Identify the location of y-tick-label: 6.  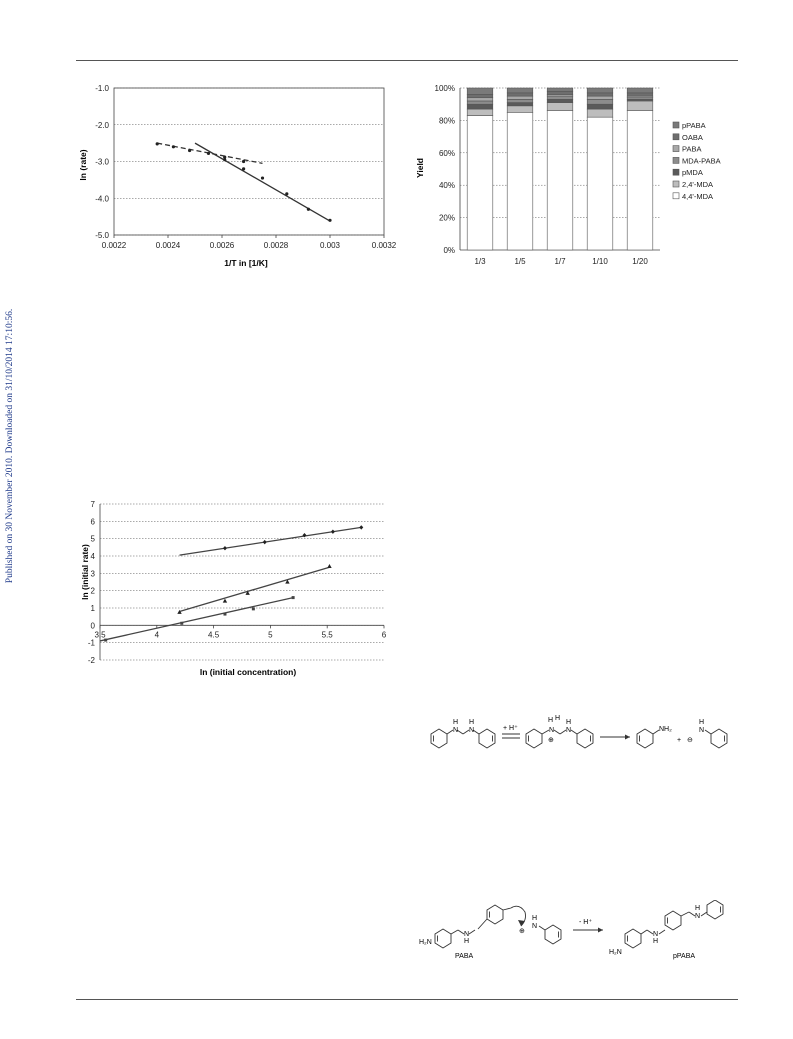
(93, 521).